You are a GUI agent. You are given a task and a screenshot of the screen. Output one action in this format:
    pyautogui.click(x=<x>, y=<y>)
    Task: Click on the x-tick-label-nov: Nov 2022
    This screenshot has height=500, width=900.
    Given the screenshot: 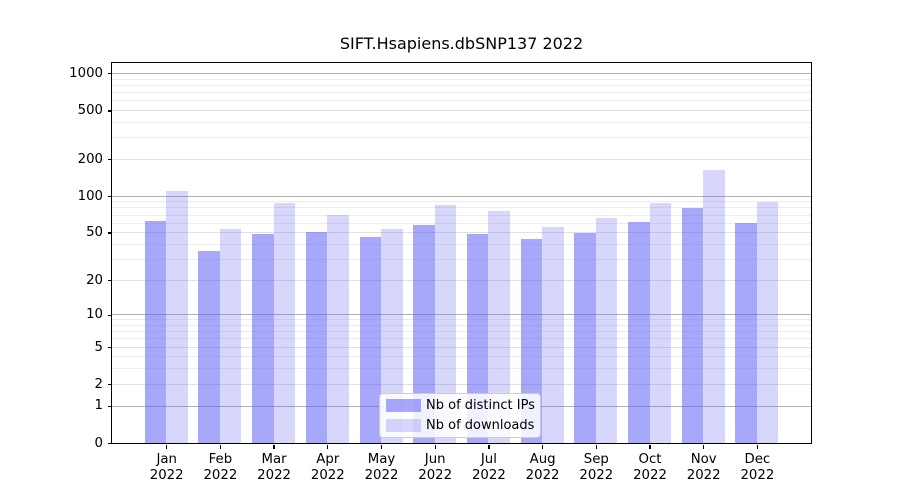 What is the action you would take?
    pyautogui.click(x=704, y=467)
    